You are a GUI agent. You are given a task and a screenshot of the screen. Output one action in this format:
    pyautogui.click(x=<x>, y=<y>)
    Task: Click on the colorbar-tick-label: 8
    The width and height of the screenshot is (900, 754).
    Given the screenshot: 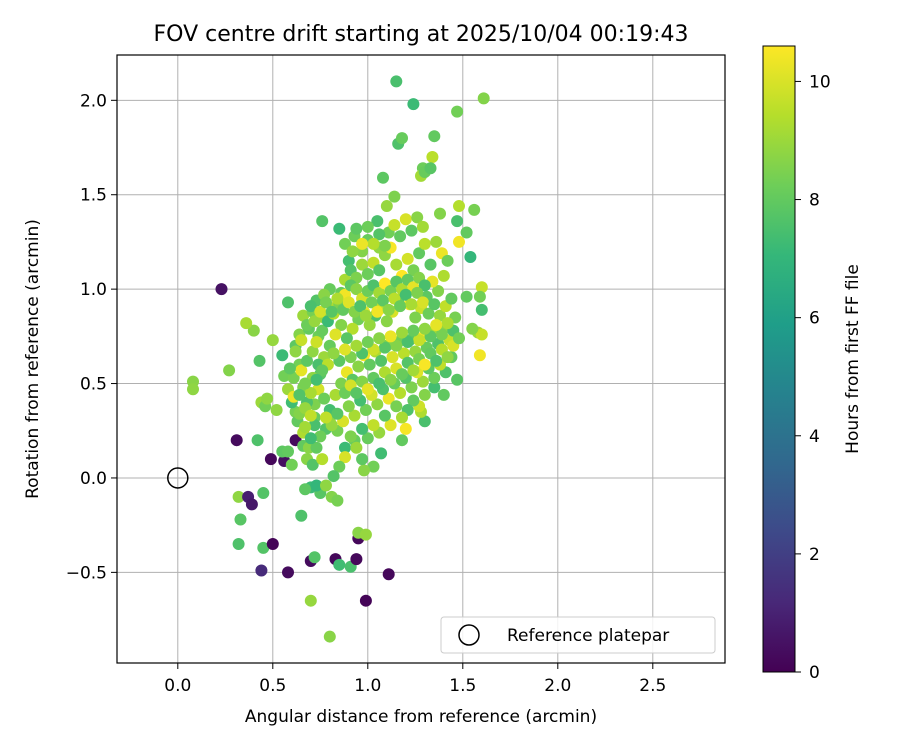 What is the action you would take?
    pyautogui.click(x=814, y=201)
    